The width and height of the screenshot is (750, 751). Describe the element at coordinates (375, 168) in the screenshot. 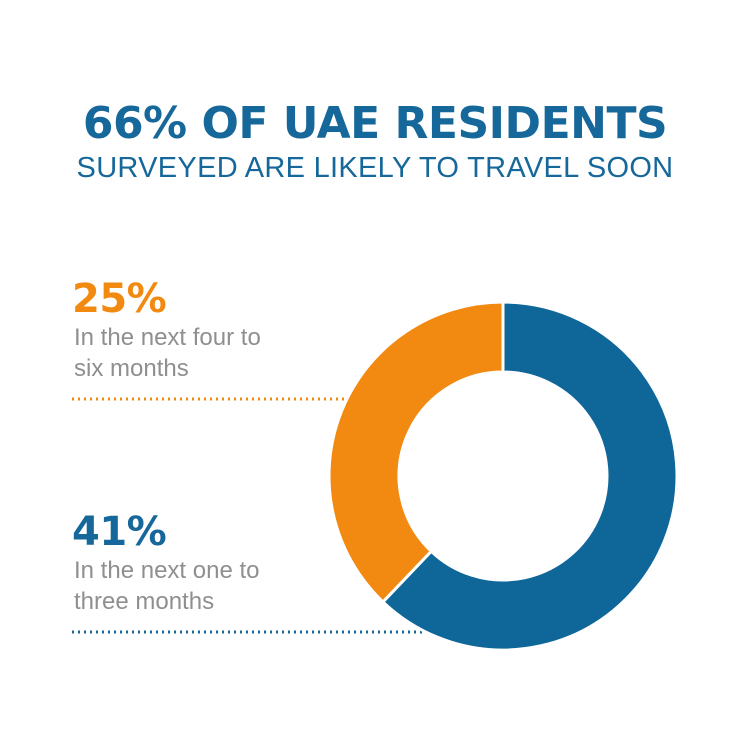

I see `page-subtitle: SURVEYED ARE LIKELY TO TRAVEL SOON` at that location.